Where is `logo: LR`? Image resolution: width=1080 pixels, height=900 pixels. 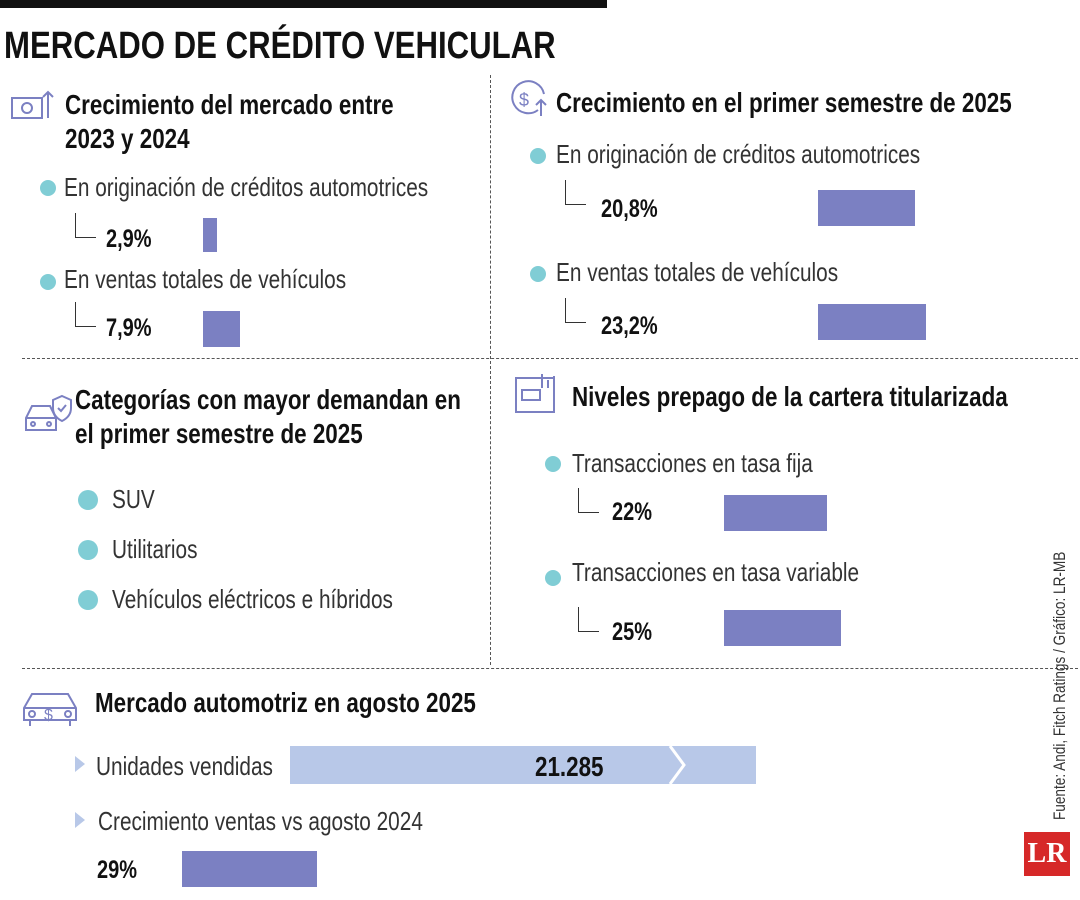
logo: LR is located at coordinates (1047, 854).